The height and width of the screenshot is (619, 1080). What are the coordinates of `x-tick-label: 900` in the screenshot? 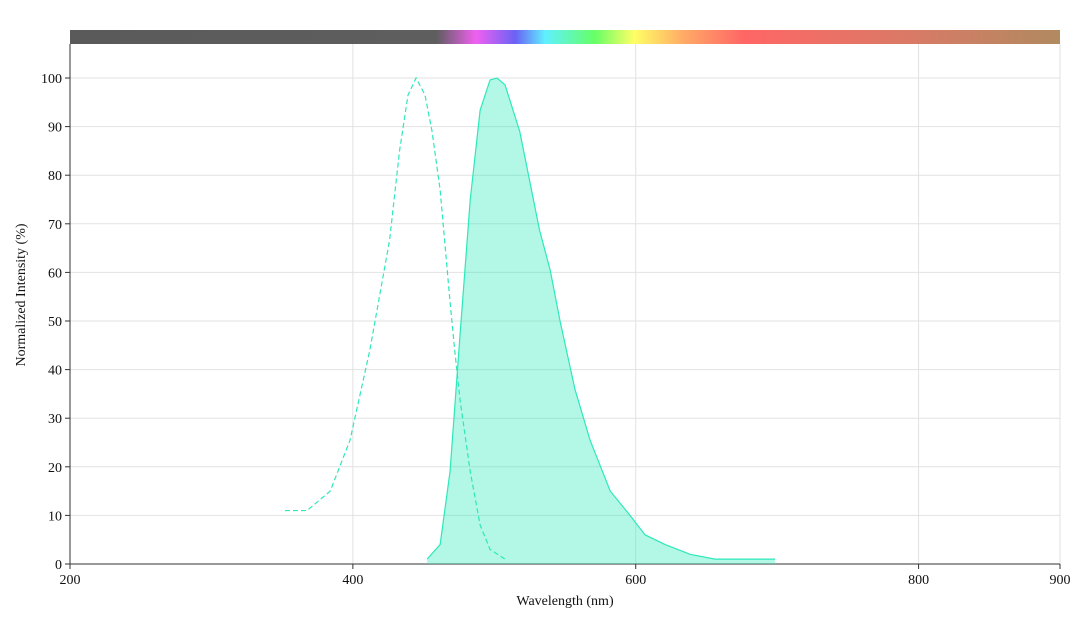 It's located at (1060, 580).